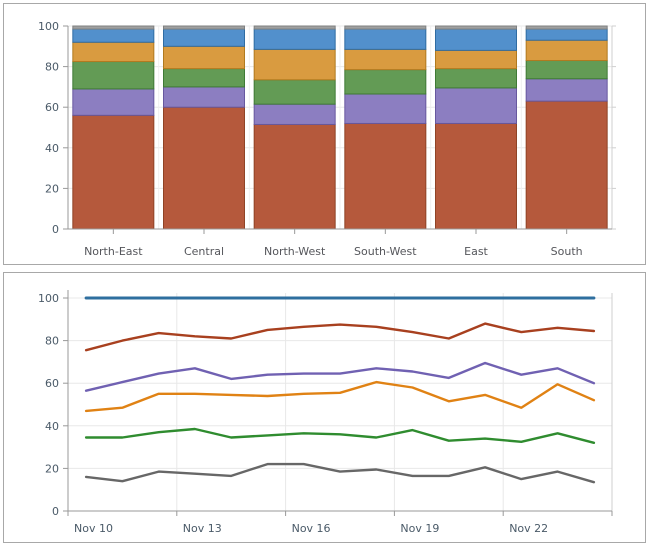  Describe the element at coordinates (113, 251) in the screenshot. I see `category-label: North-East` at that location.